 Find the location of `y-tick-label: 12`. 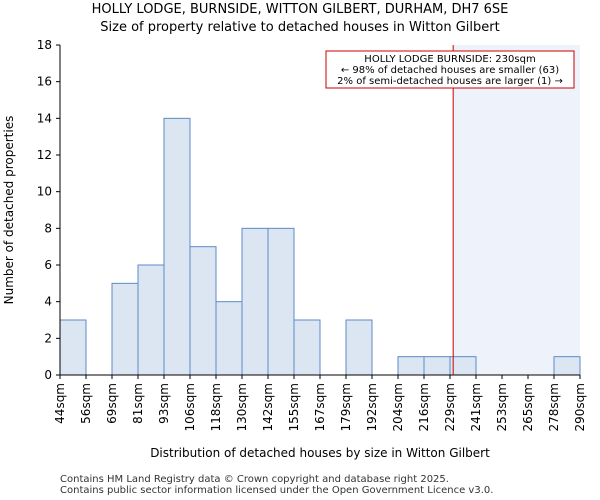

y-tick-label: 12 is located at coordinates (44, 155).